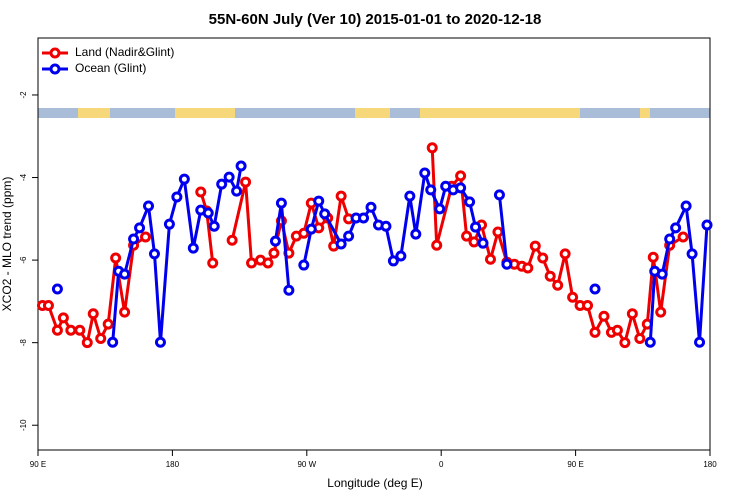 This screenshot has height=500, width=750. What do you see at coordinates (374, 483) in the screenshot?
I see `x-axis-label: Longitude (deg E)` at bounding box center [374, 483].